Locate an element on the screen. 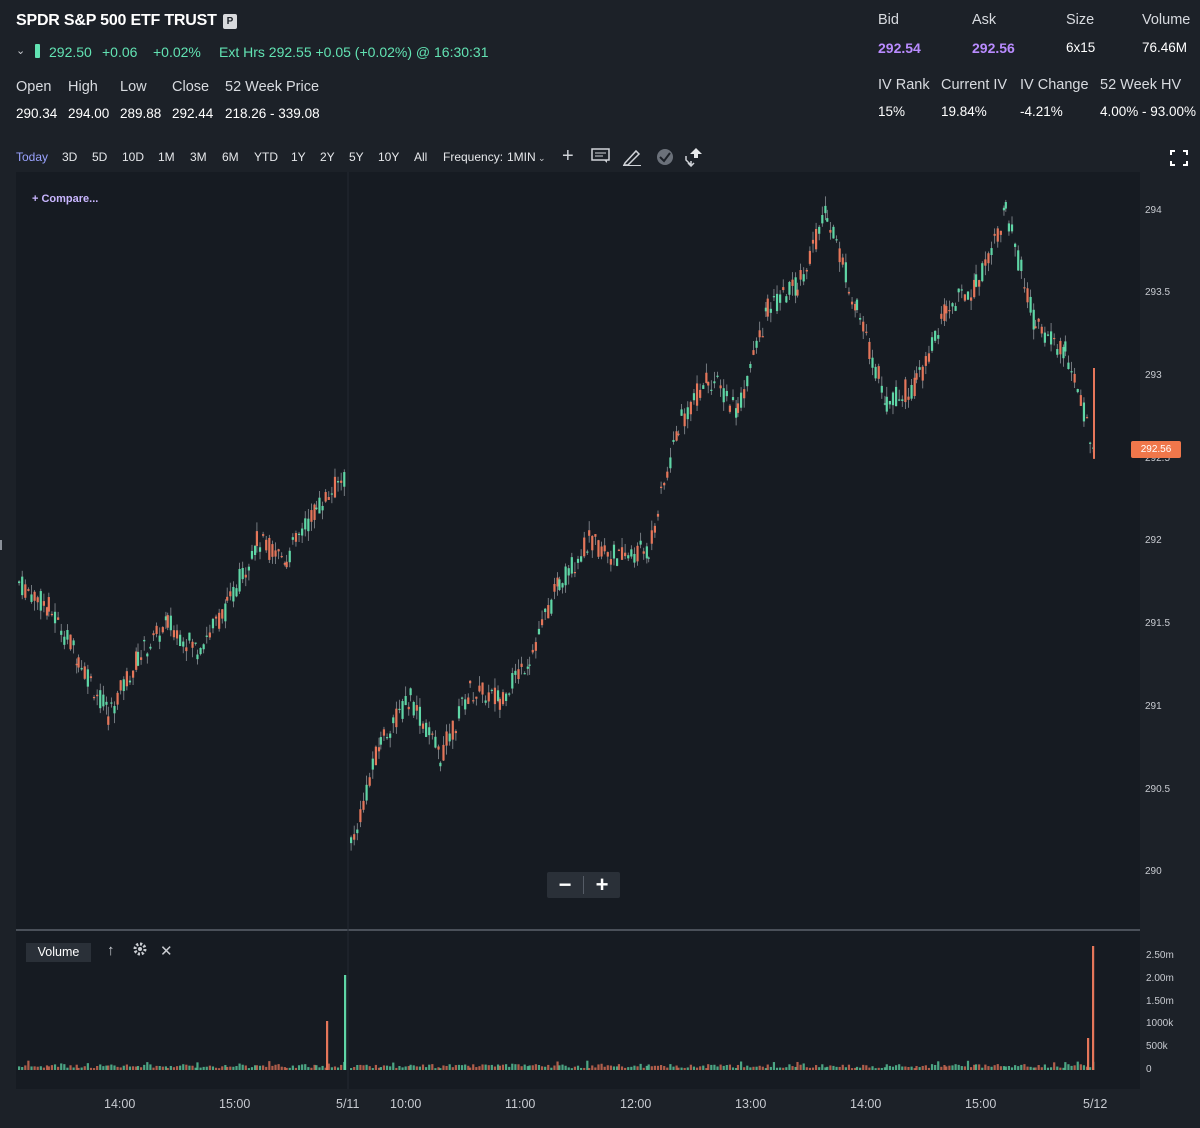  arrow-up-icon: ↑ is located at coordinates (111, 950).